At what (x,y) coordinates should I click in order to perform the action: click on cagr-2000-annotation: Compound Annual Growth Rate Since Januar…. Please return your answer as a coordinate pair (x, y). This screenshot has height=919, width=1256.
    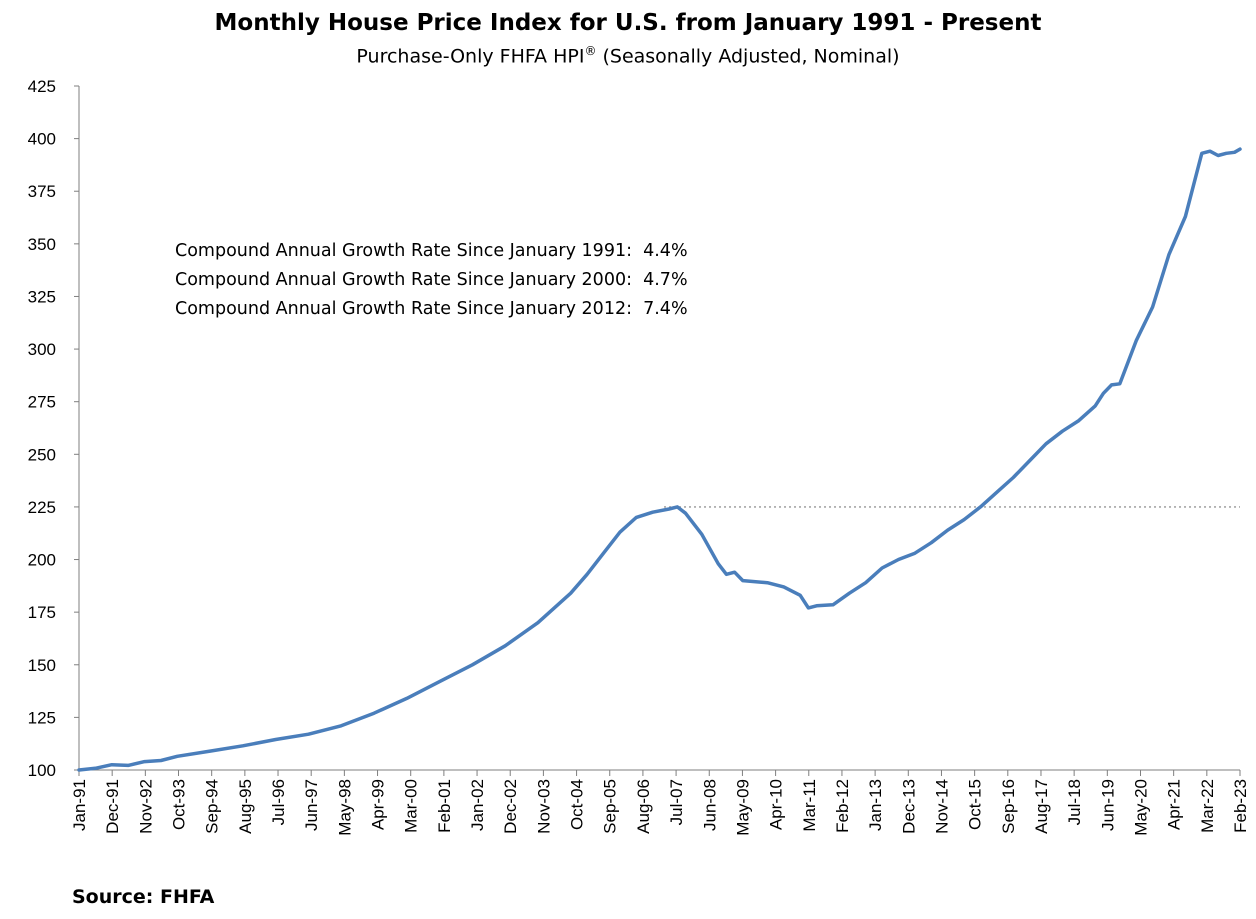
    Looking at the image, I should click on (431, 280).